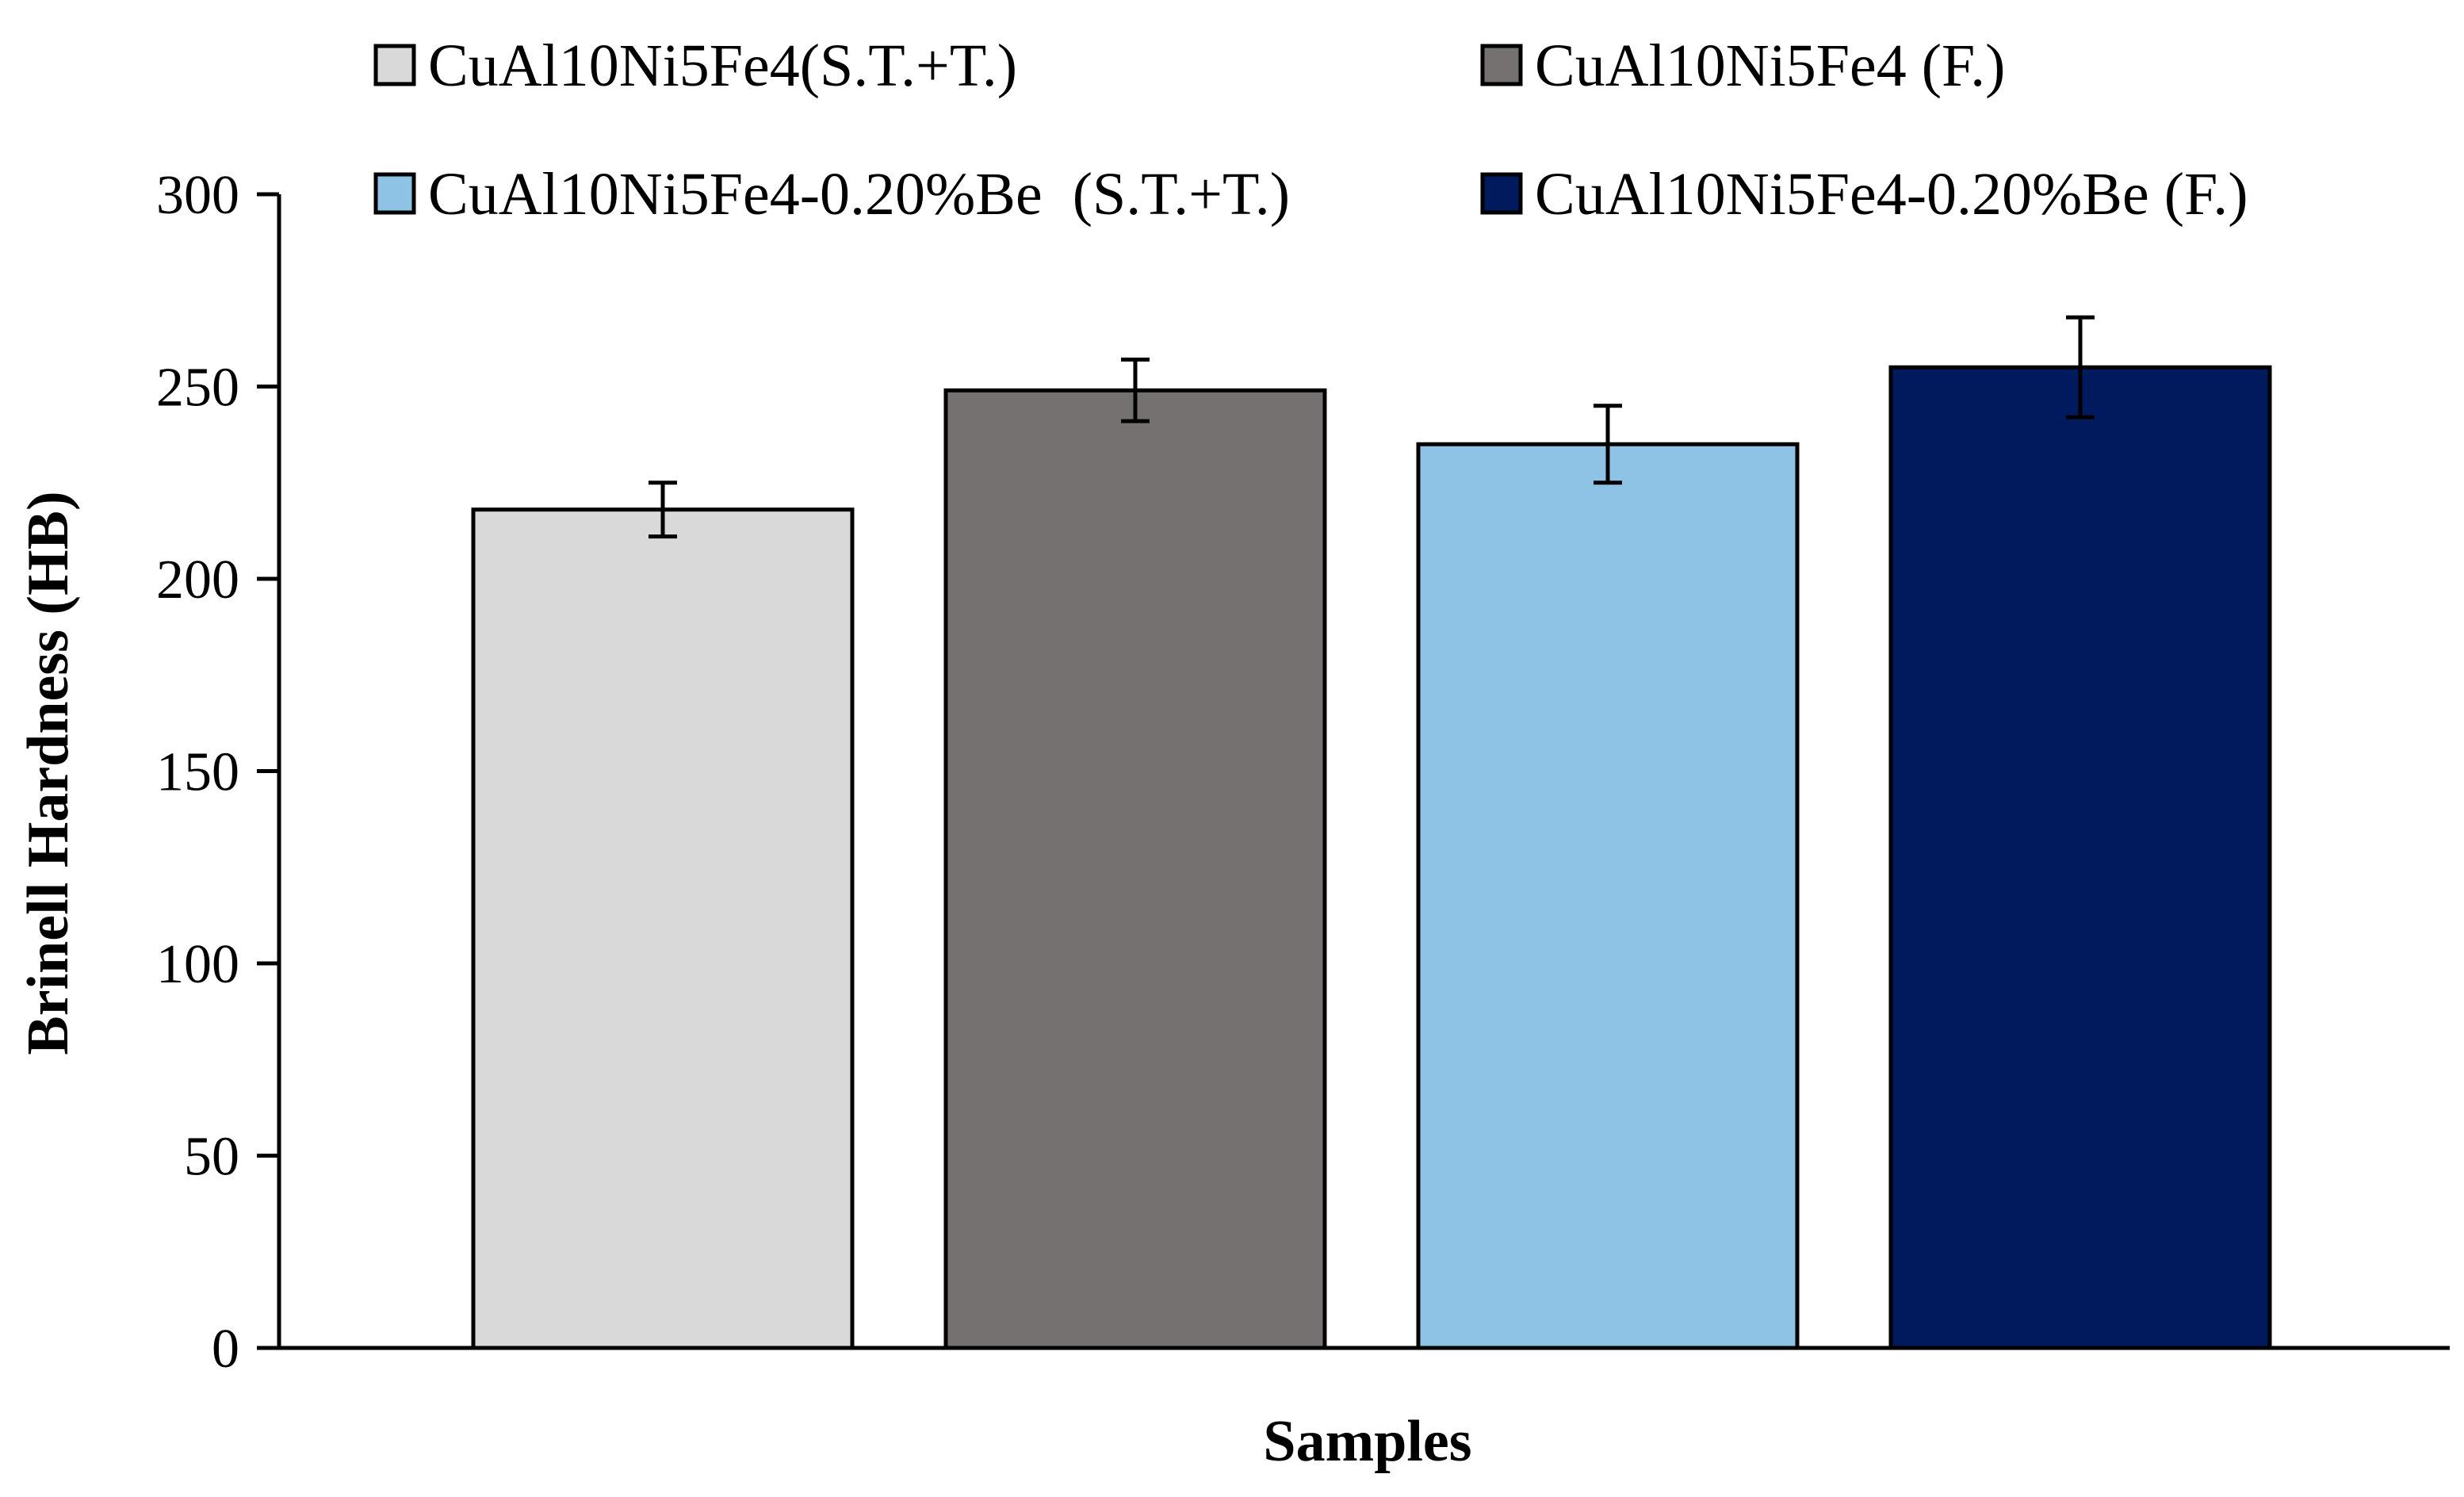  What do you see at coordinates (198, 964) in the screenshot?
I see `y-tick-label-100: 100` at bounding box center [198, 964].